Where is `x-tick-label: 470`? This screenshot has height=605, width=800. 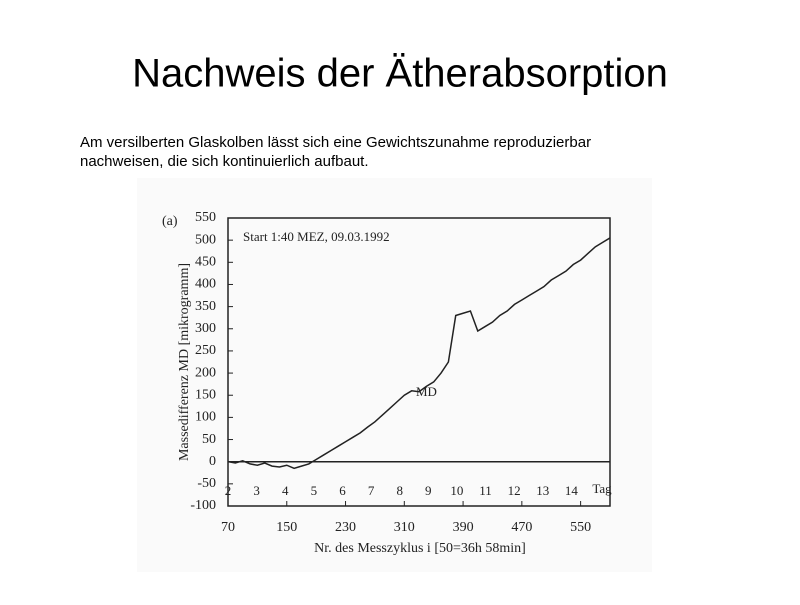
x-tick-label: 470 is located at coordinates (521, 527).